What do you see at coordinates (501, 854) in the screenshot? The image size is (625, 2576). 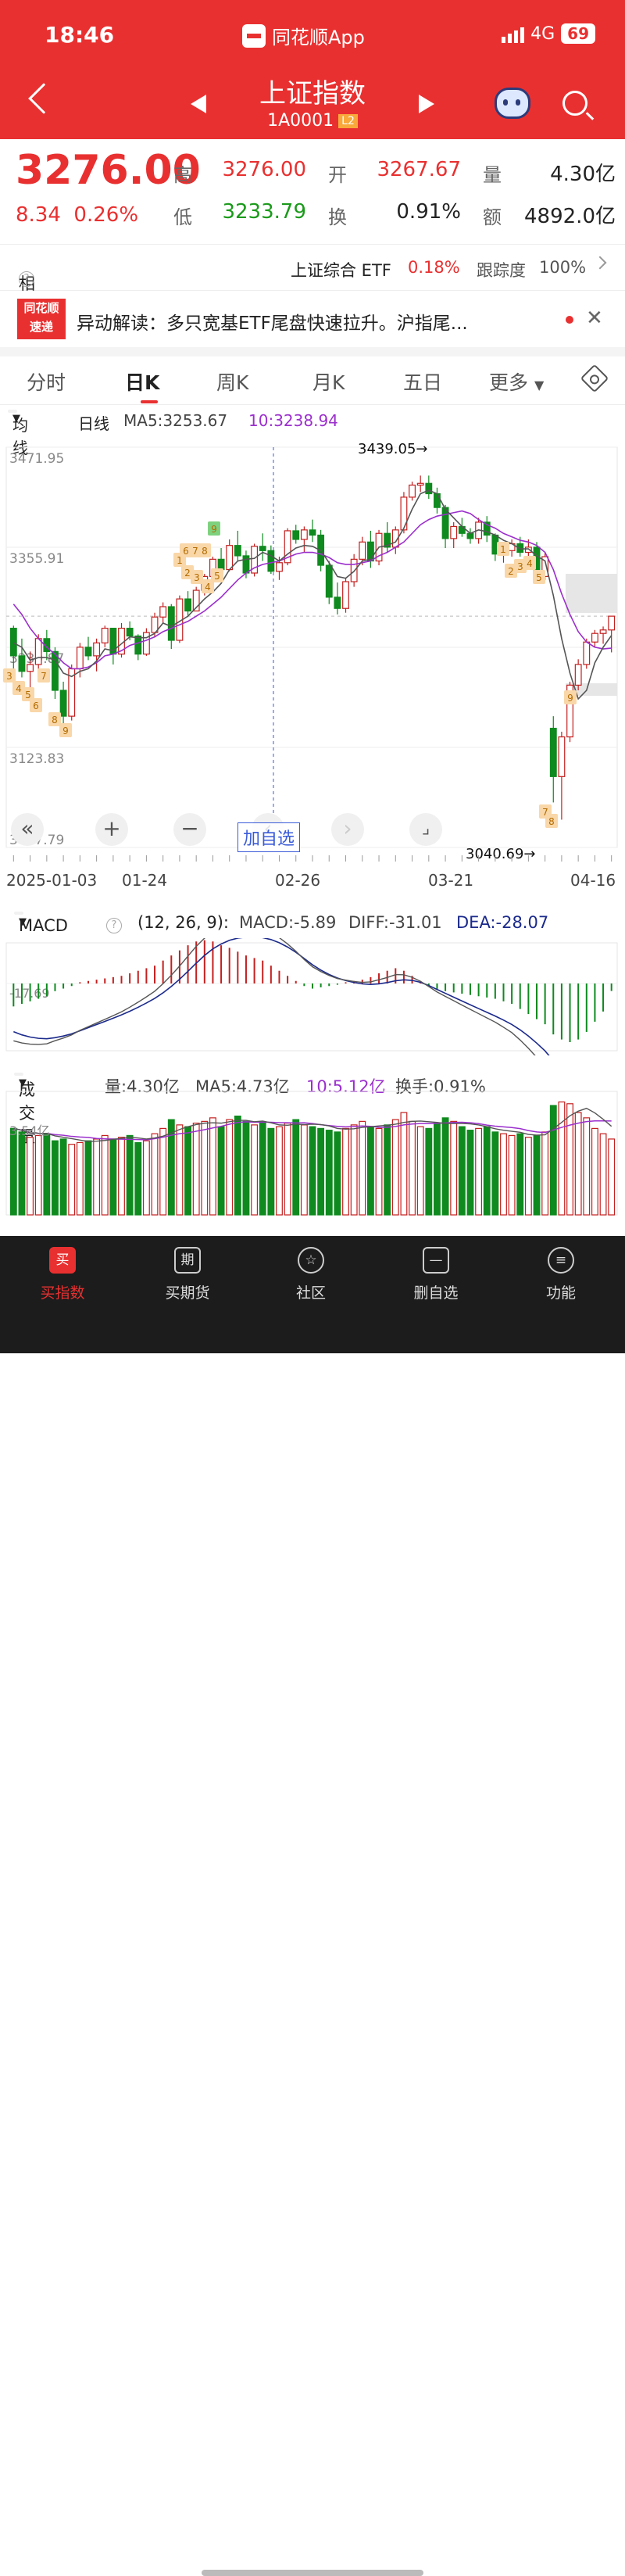 I see `low-annotation: 3040.69→` at bounding box center [501, 854].